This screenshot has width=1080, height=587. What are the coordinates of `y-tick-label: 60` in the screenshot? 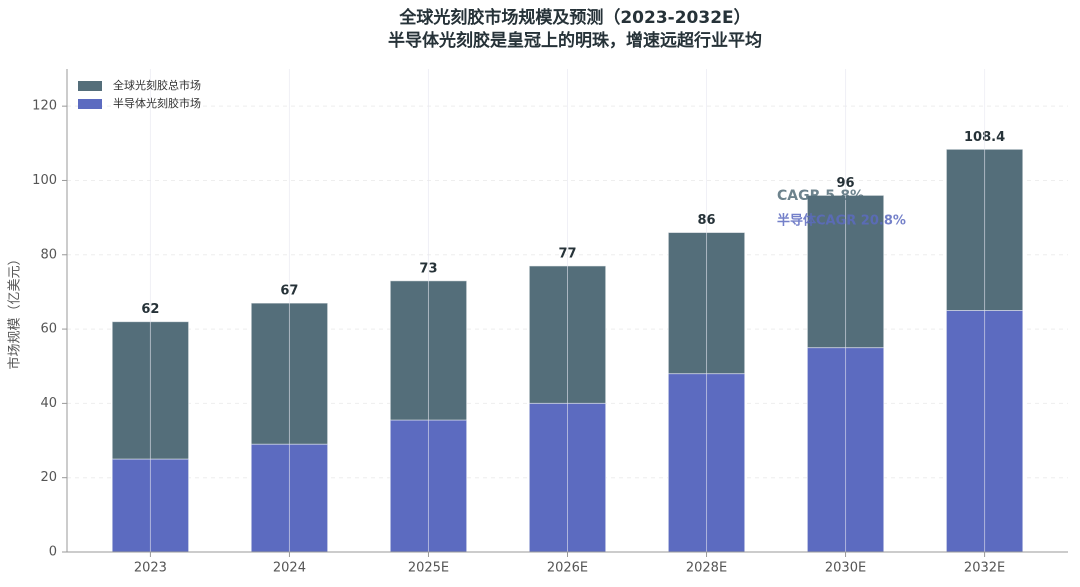 It's located at (48, 329).